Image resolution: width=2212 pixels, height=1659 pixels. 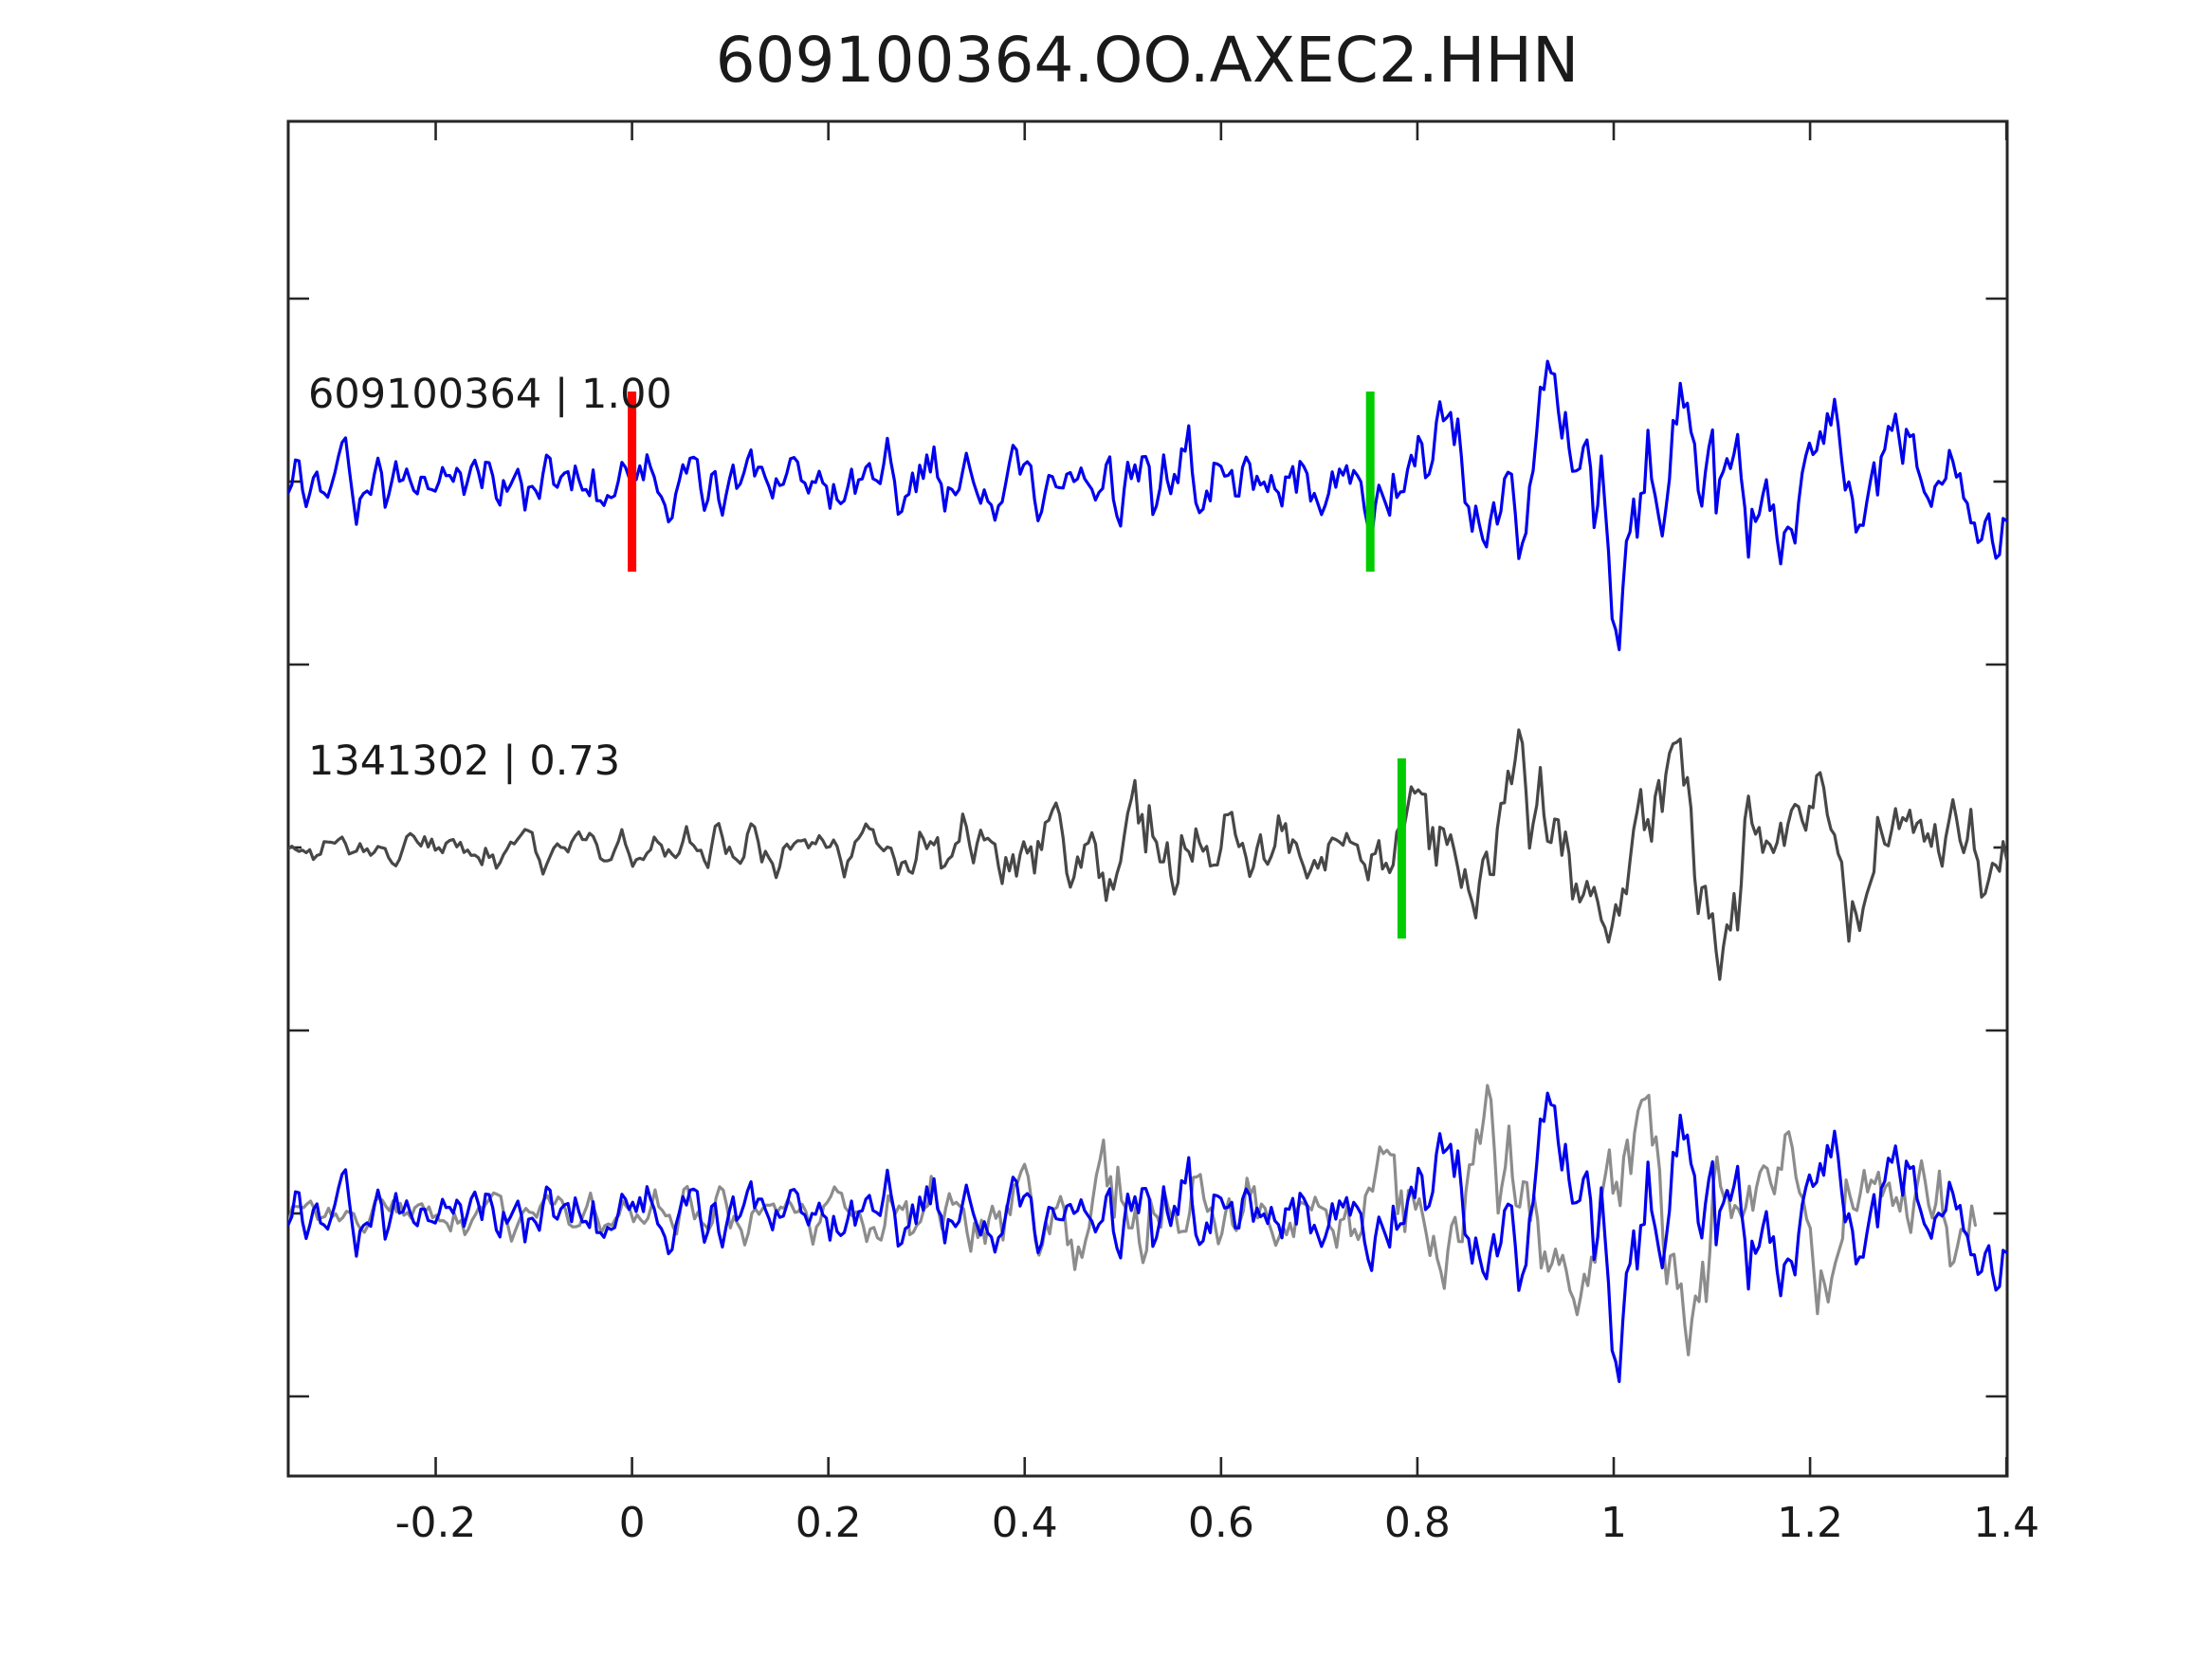 What do you see at coordinates (1025, 1523) in the screenshot?
I see `x-tick-label: 0.4` at bounding box center [1025, 1523].